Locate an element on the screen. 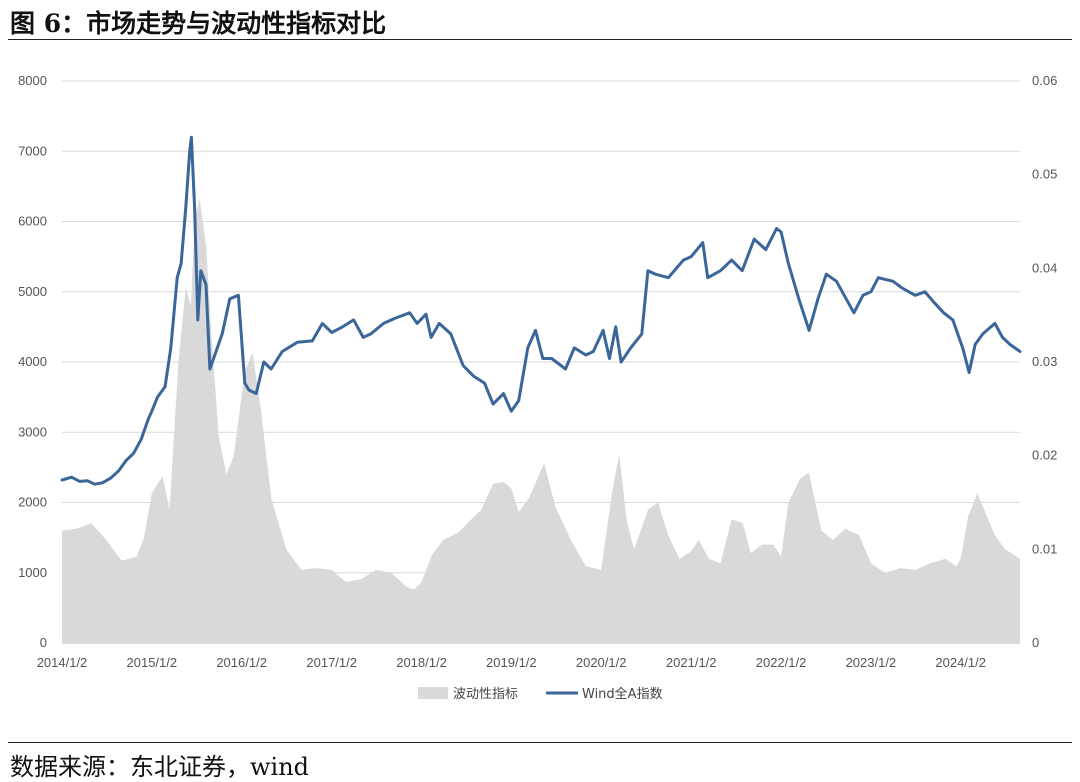 The width and height of the screenshot is (1080, 782). x-axis-tick-label: 2020/1/2 is located at coordinates (601, 662).